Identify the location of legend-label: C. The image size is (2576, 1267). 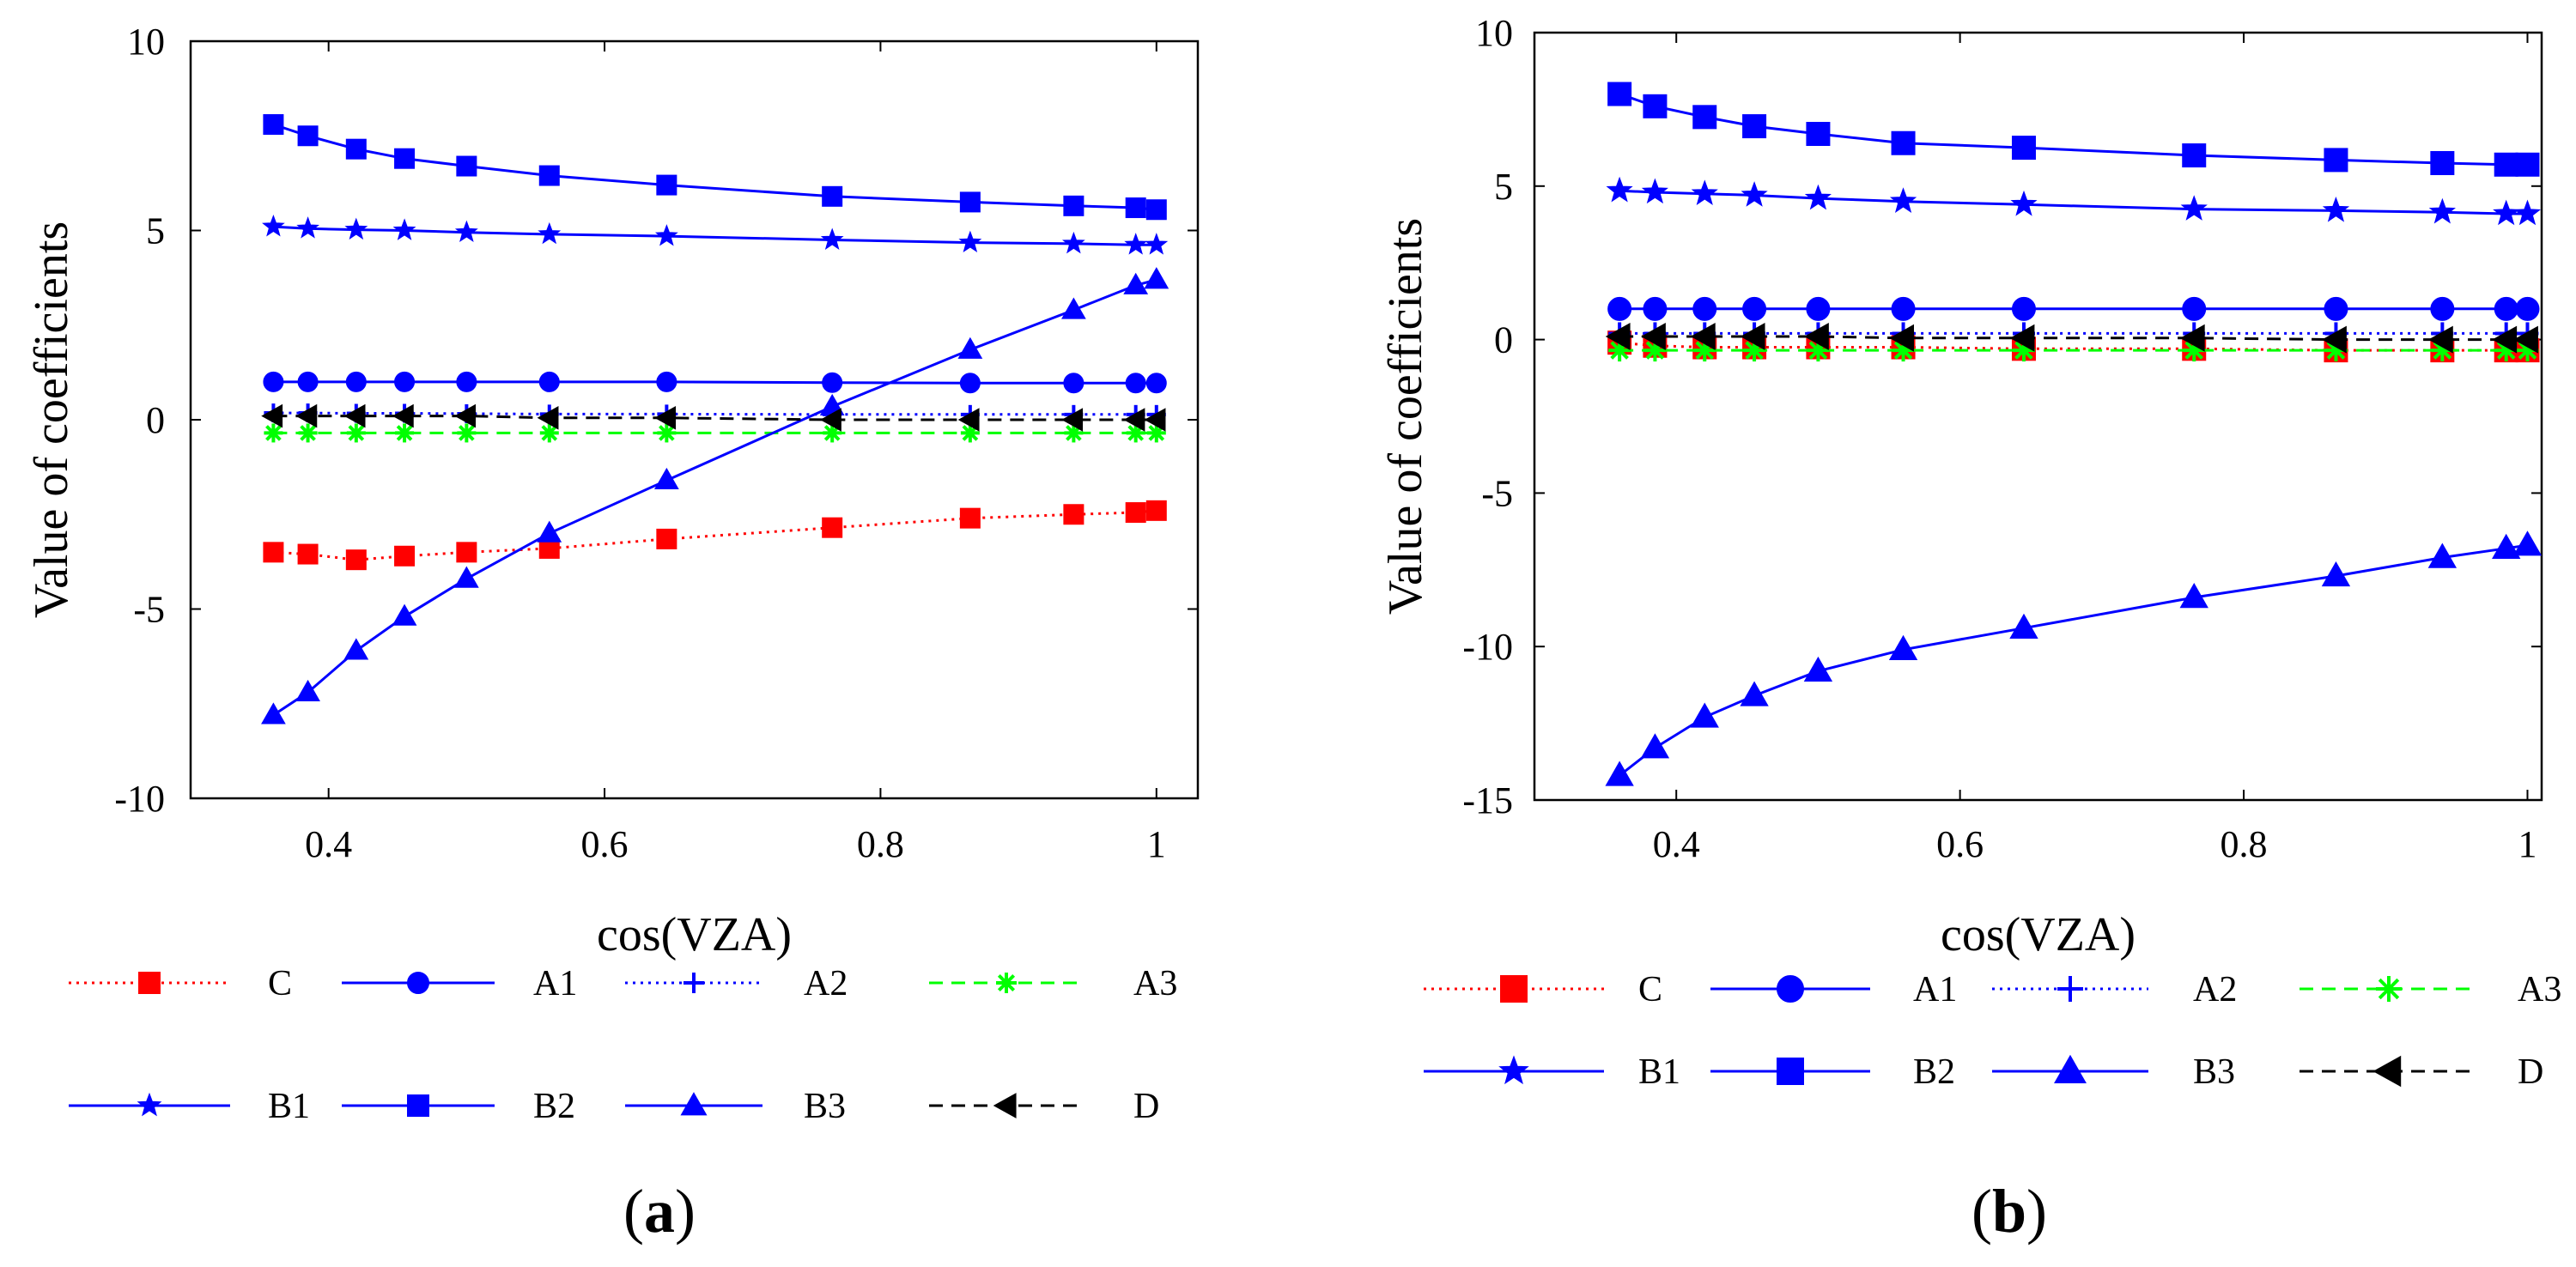
(280, 984).